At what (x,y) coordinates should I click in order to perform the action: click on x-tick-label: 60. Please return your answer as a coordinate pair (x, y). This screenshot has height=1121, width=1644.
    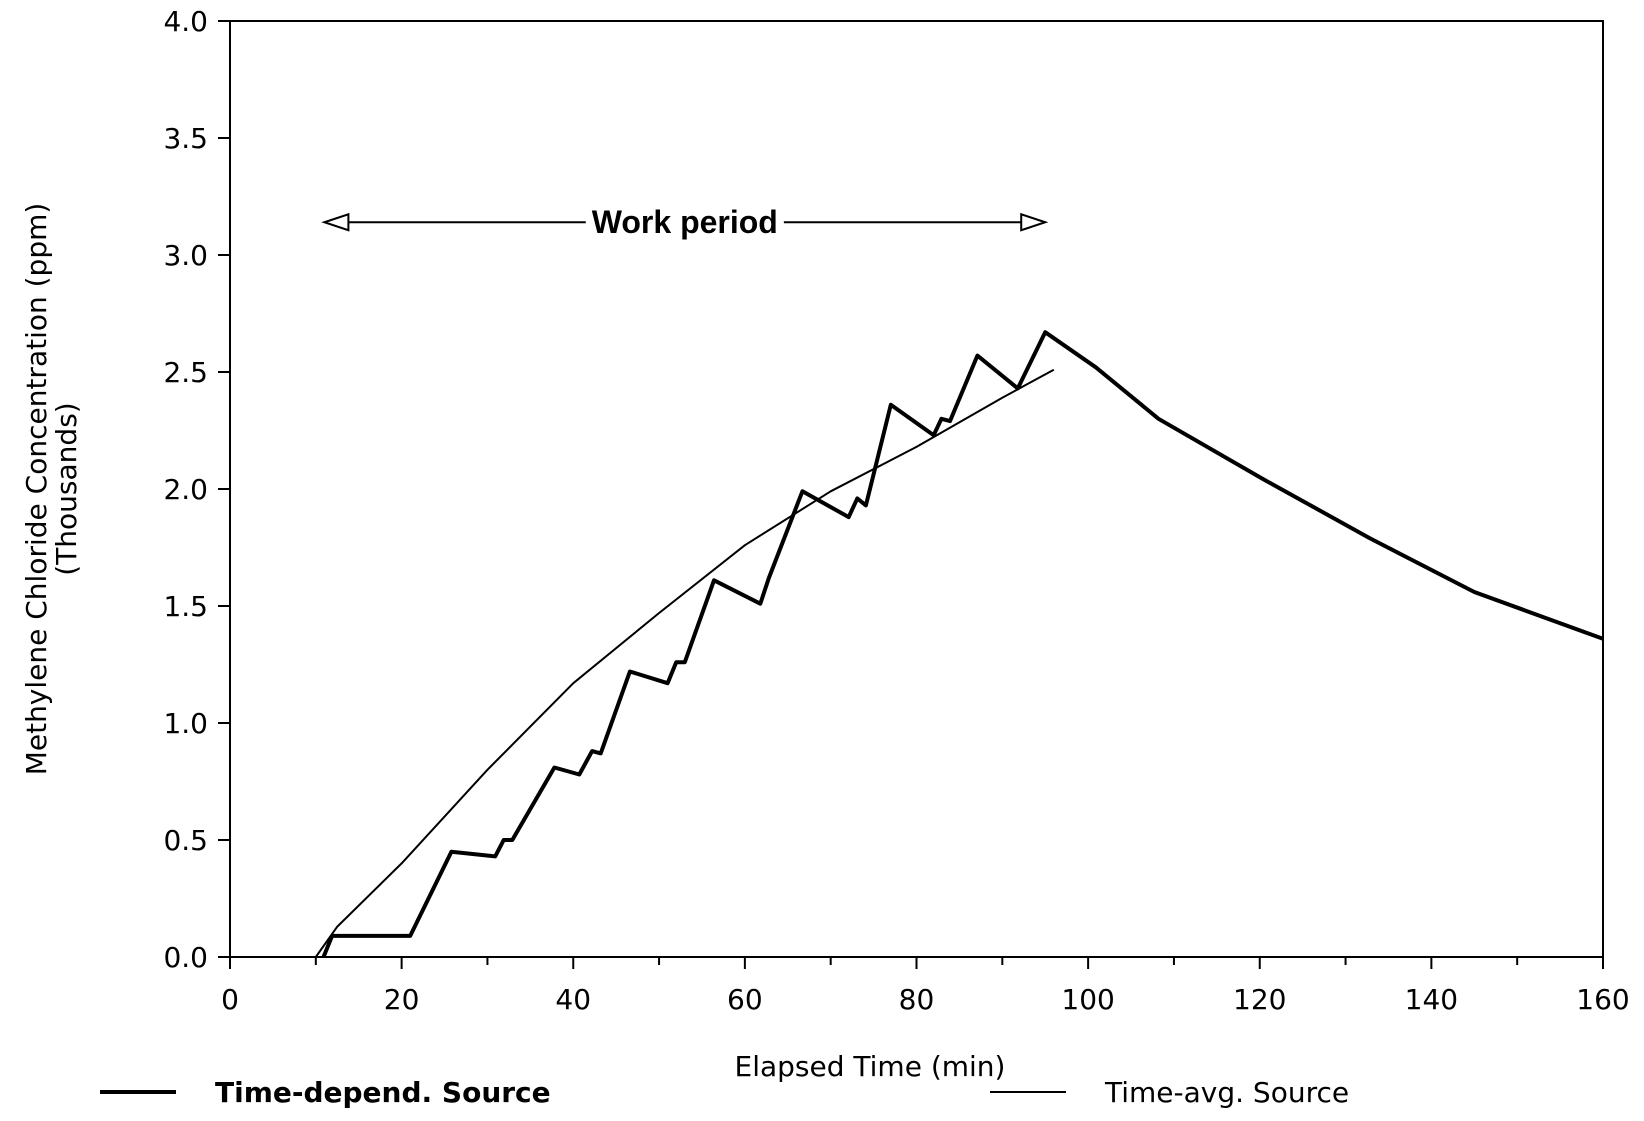
    Looking at the image, I should click on (745, 999).